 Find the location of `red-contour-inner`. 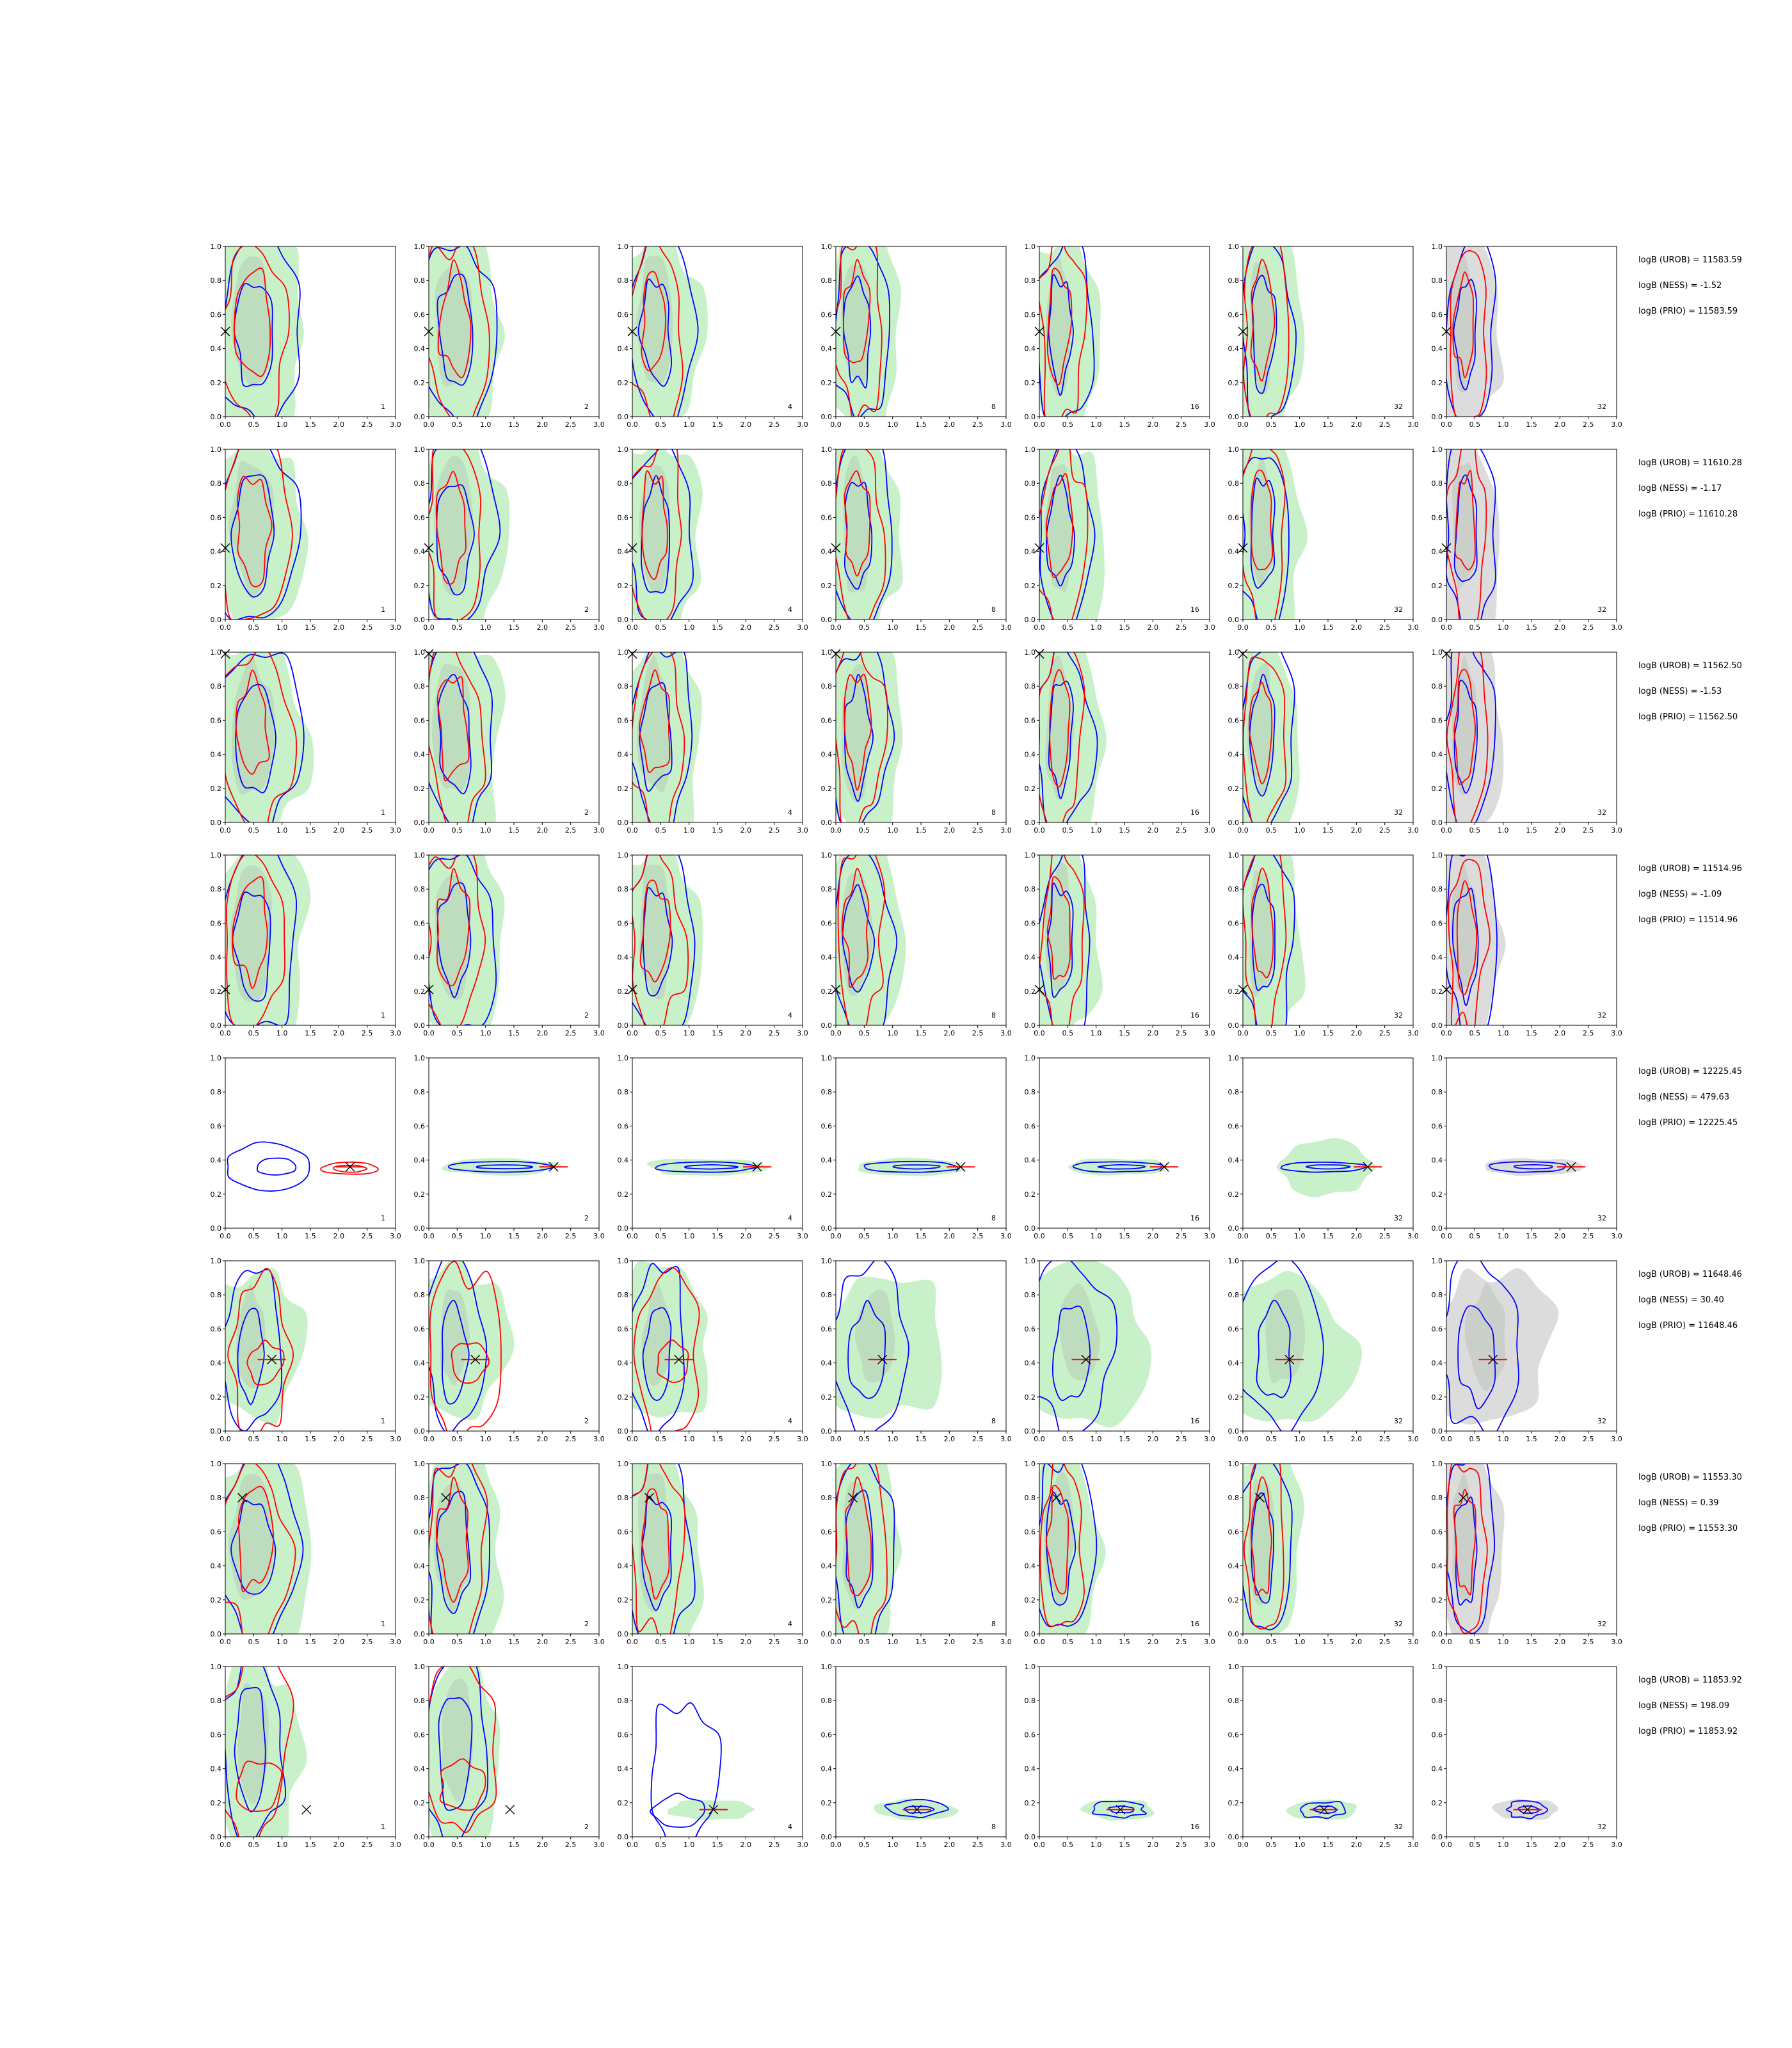

red-contour-inner is located at coordinates (858, 732).